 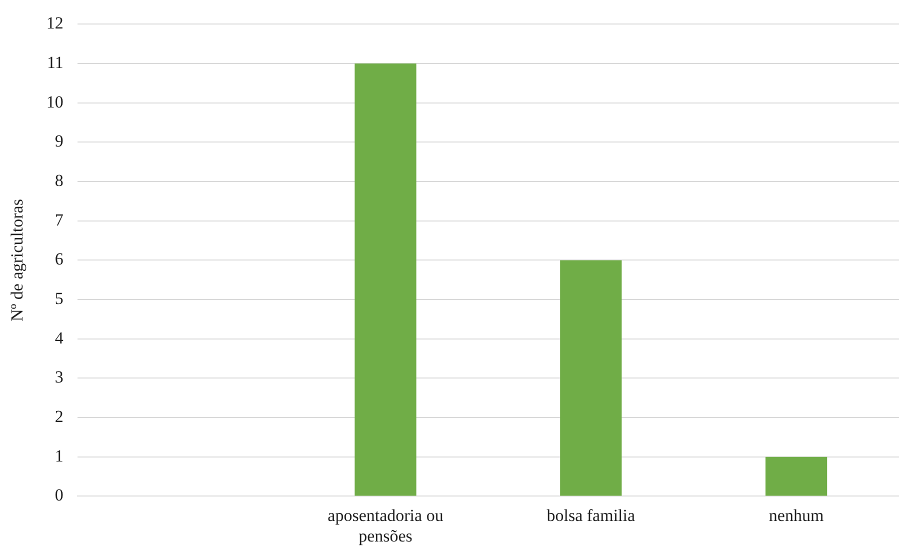 What do you see at coordinates (59, 259) in the screenshot?
I see `y-tick-label: 6` at bounding box center [59, 259].